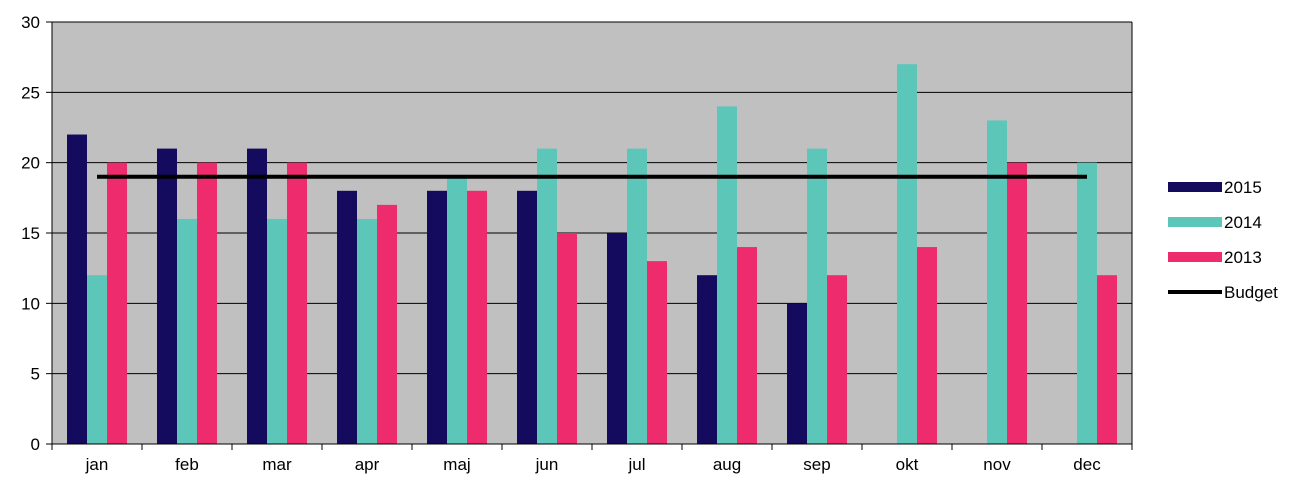 This screenshot has width=1299, height=481. I want to click on bar-2015-mar, so click(257, 296).